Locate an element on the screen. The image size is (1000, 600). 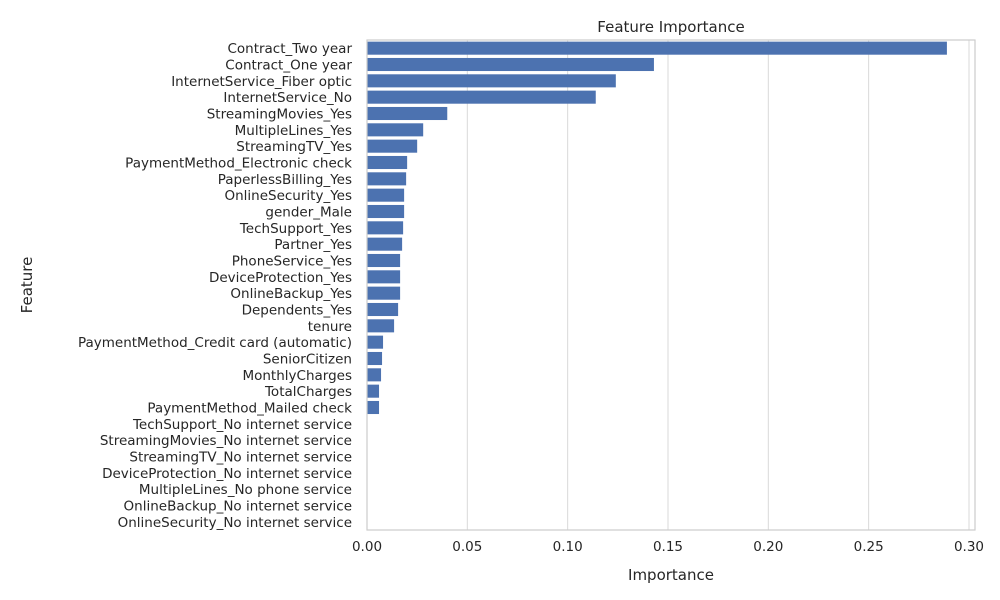
y-tick-label: InternetService_Fiber optic is located at coordinates (261, 82).